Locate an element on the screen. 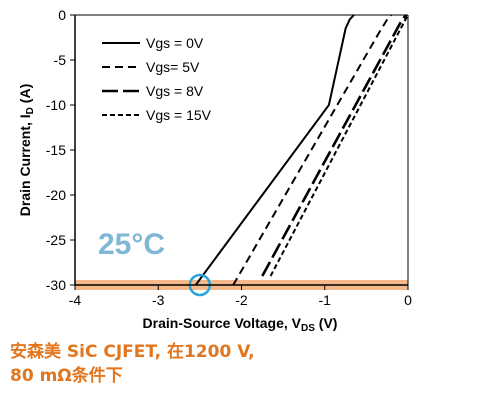 This screenshot has width=478, height=410. y-axis-title-unit: (A) is located at coordinates (25, 95).